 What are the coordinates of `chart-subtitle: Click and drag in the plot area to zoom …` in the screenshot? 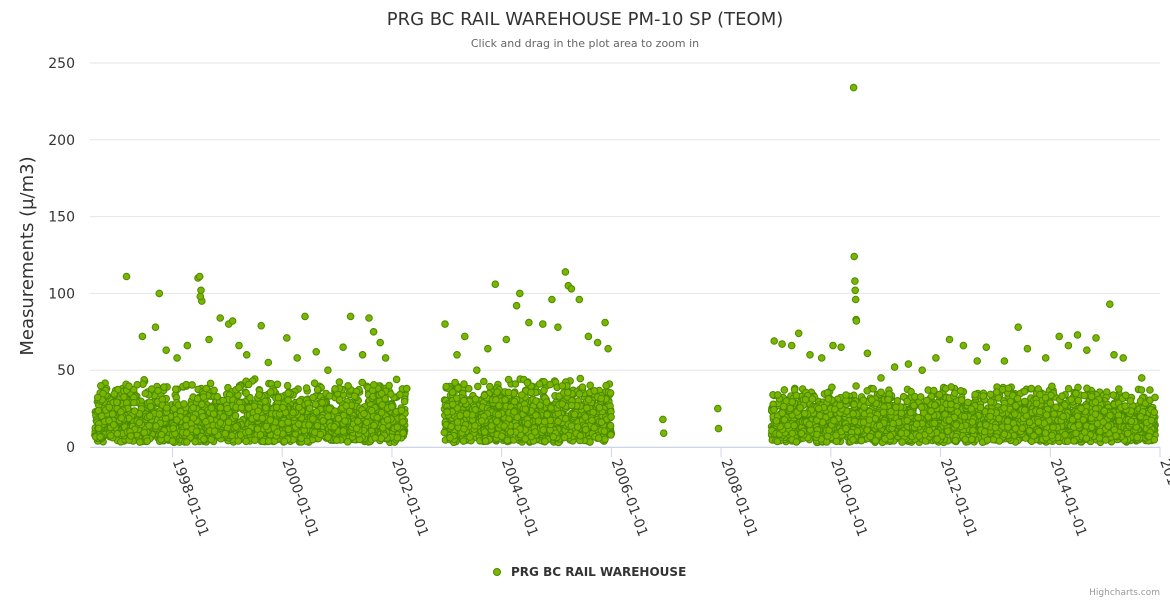 It's located at (585, 43).